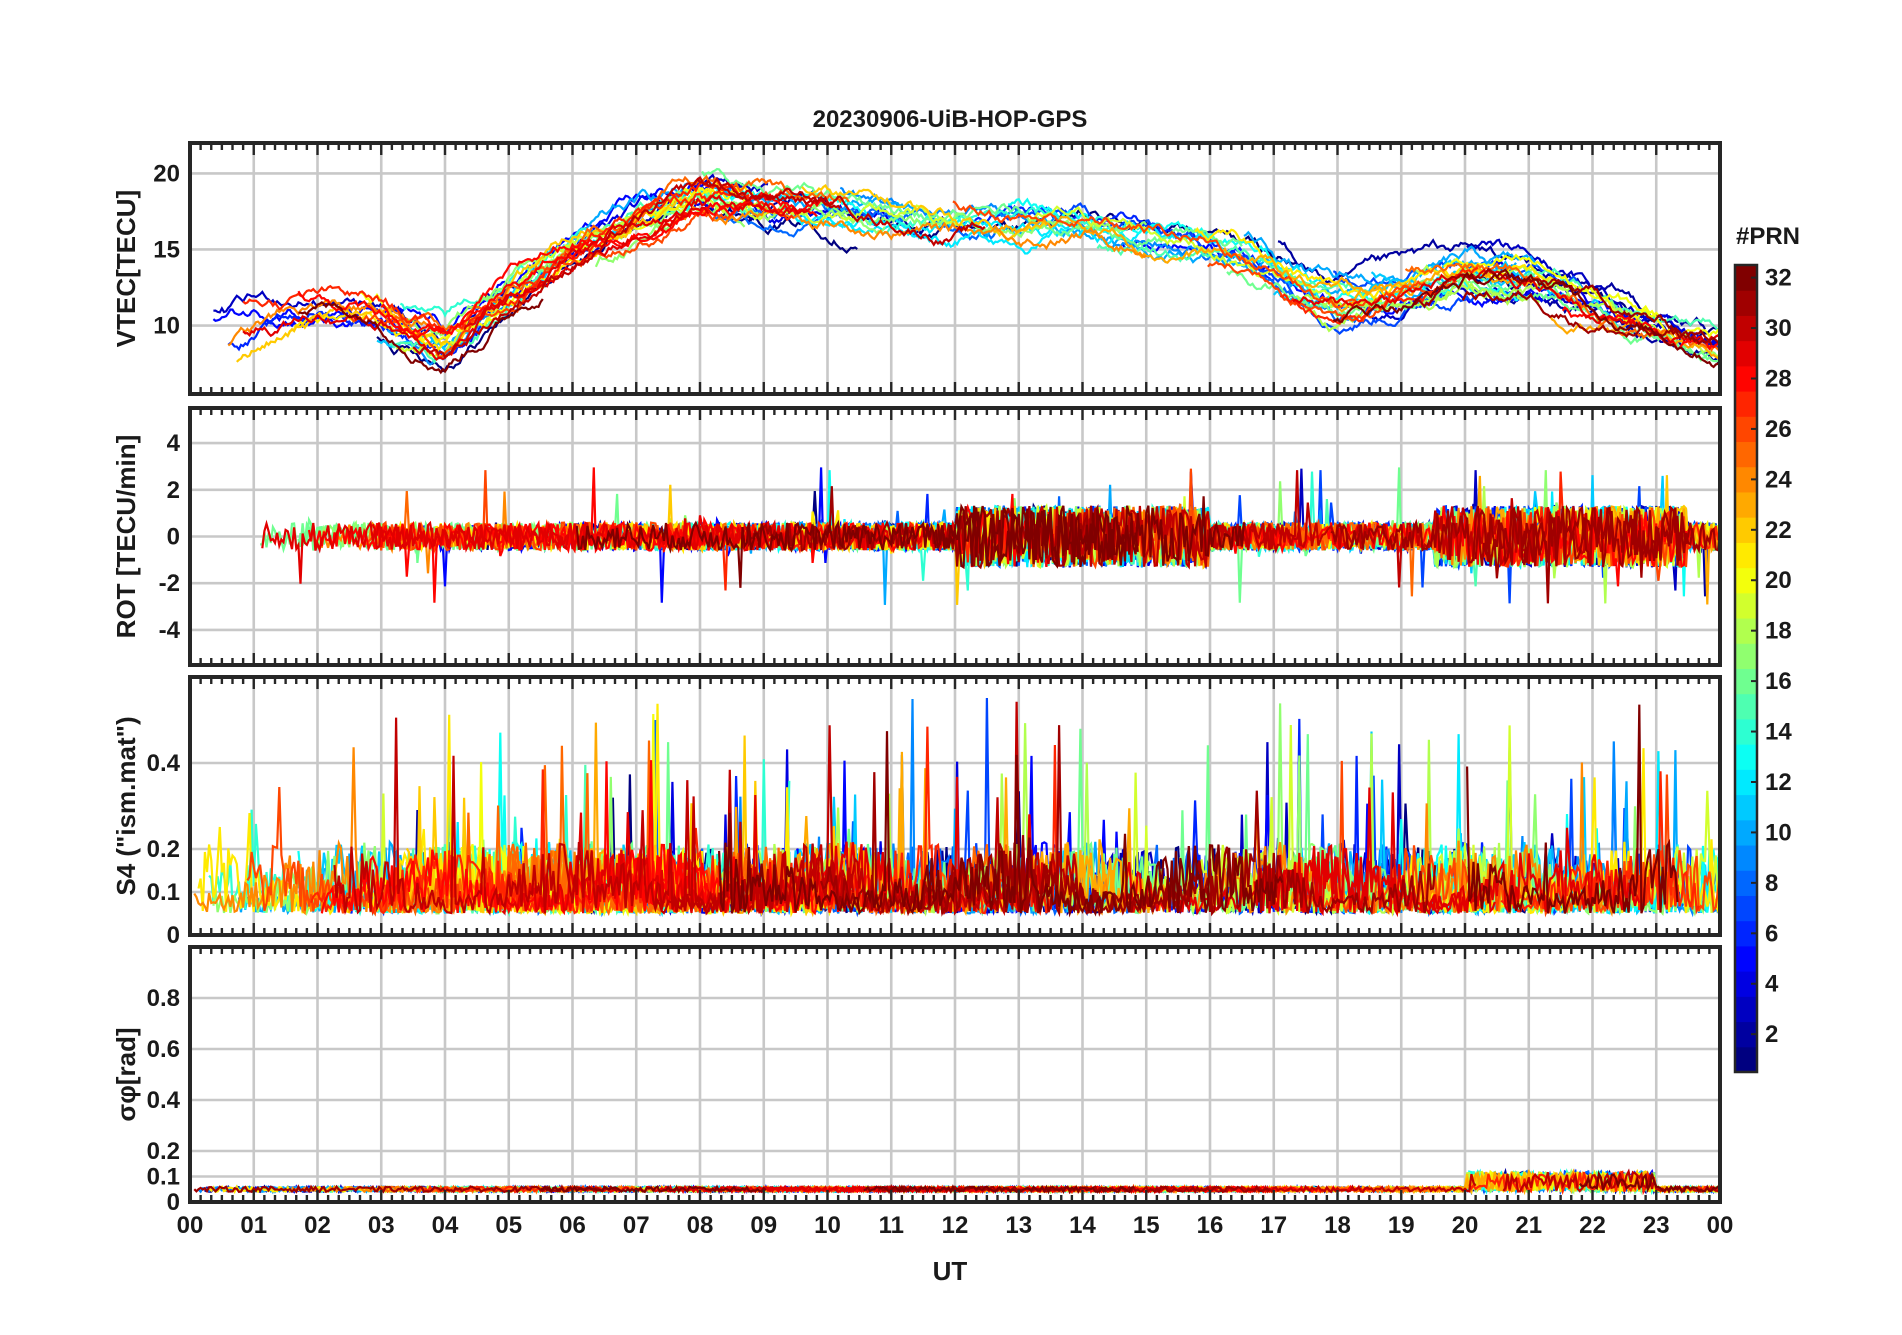  Describe the element at coordinates (1273, 1225) in the screenshot. I see `x-tick-label: 17` at that location.